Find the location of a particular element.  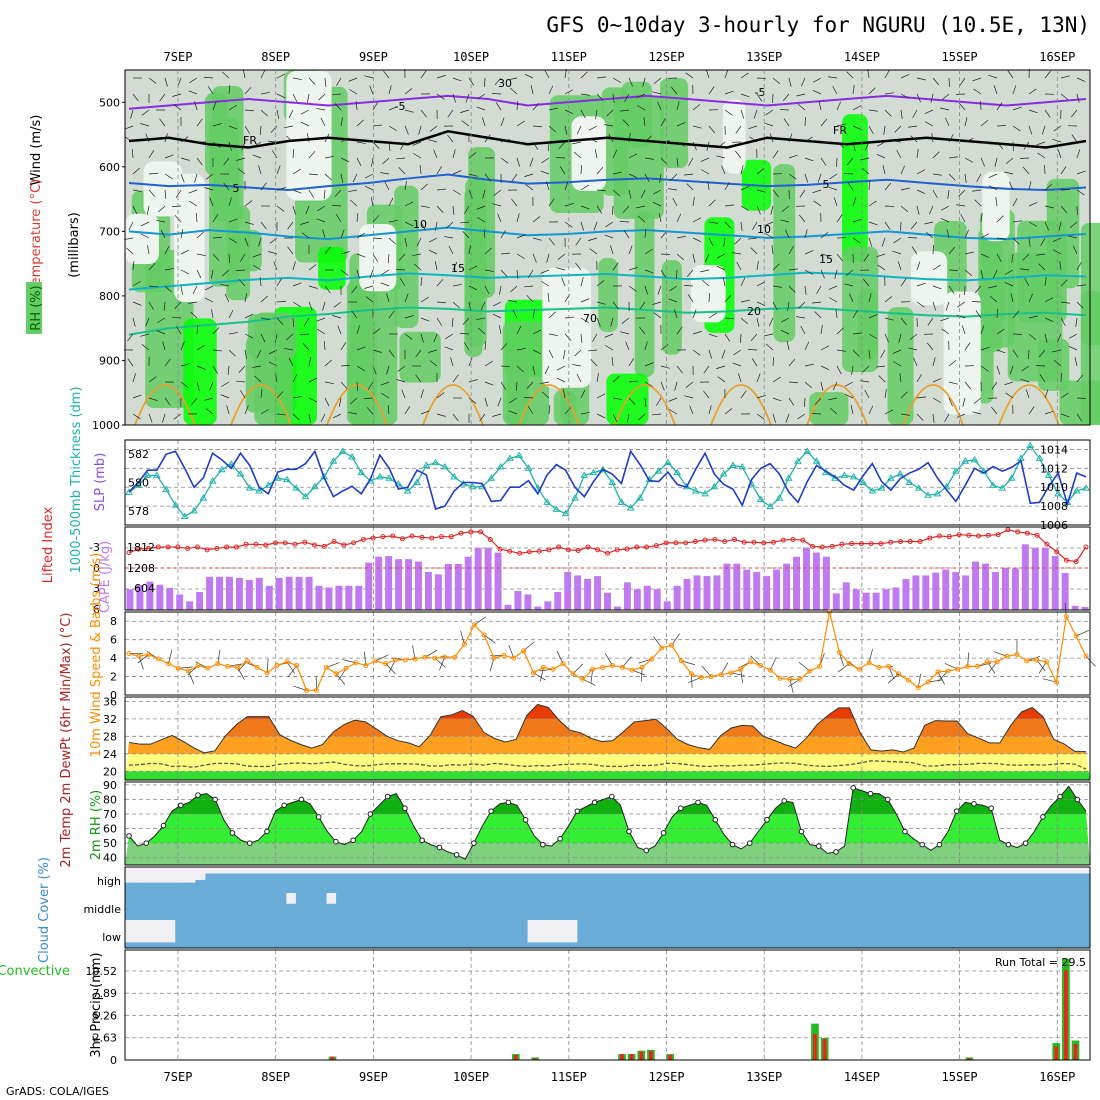

slp-tick-label: 1014 is located at coordinates (1054, 449).